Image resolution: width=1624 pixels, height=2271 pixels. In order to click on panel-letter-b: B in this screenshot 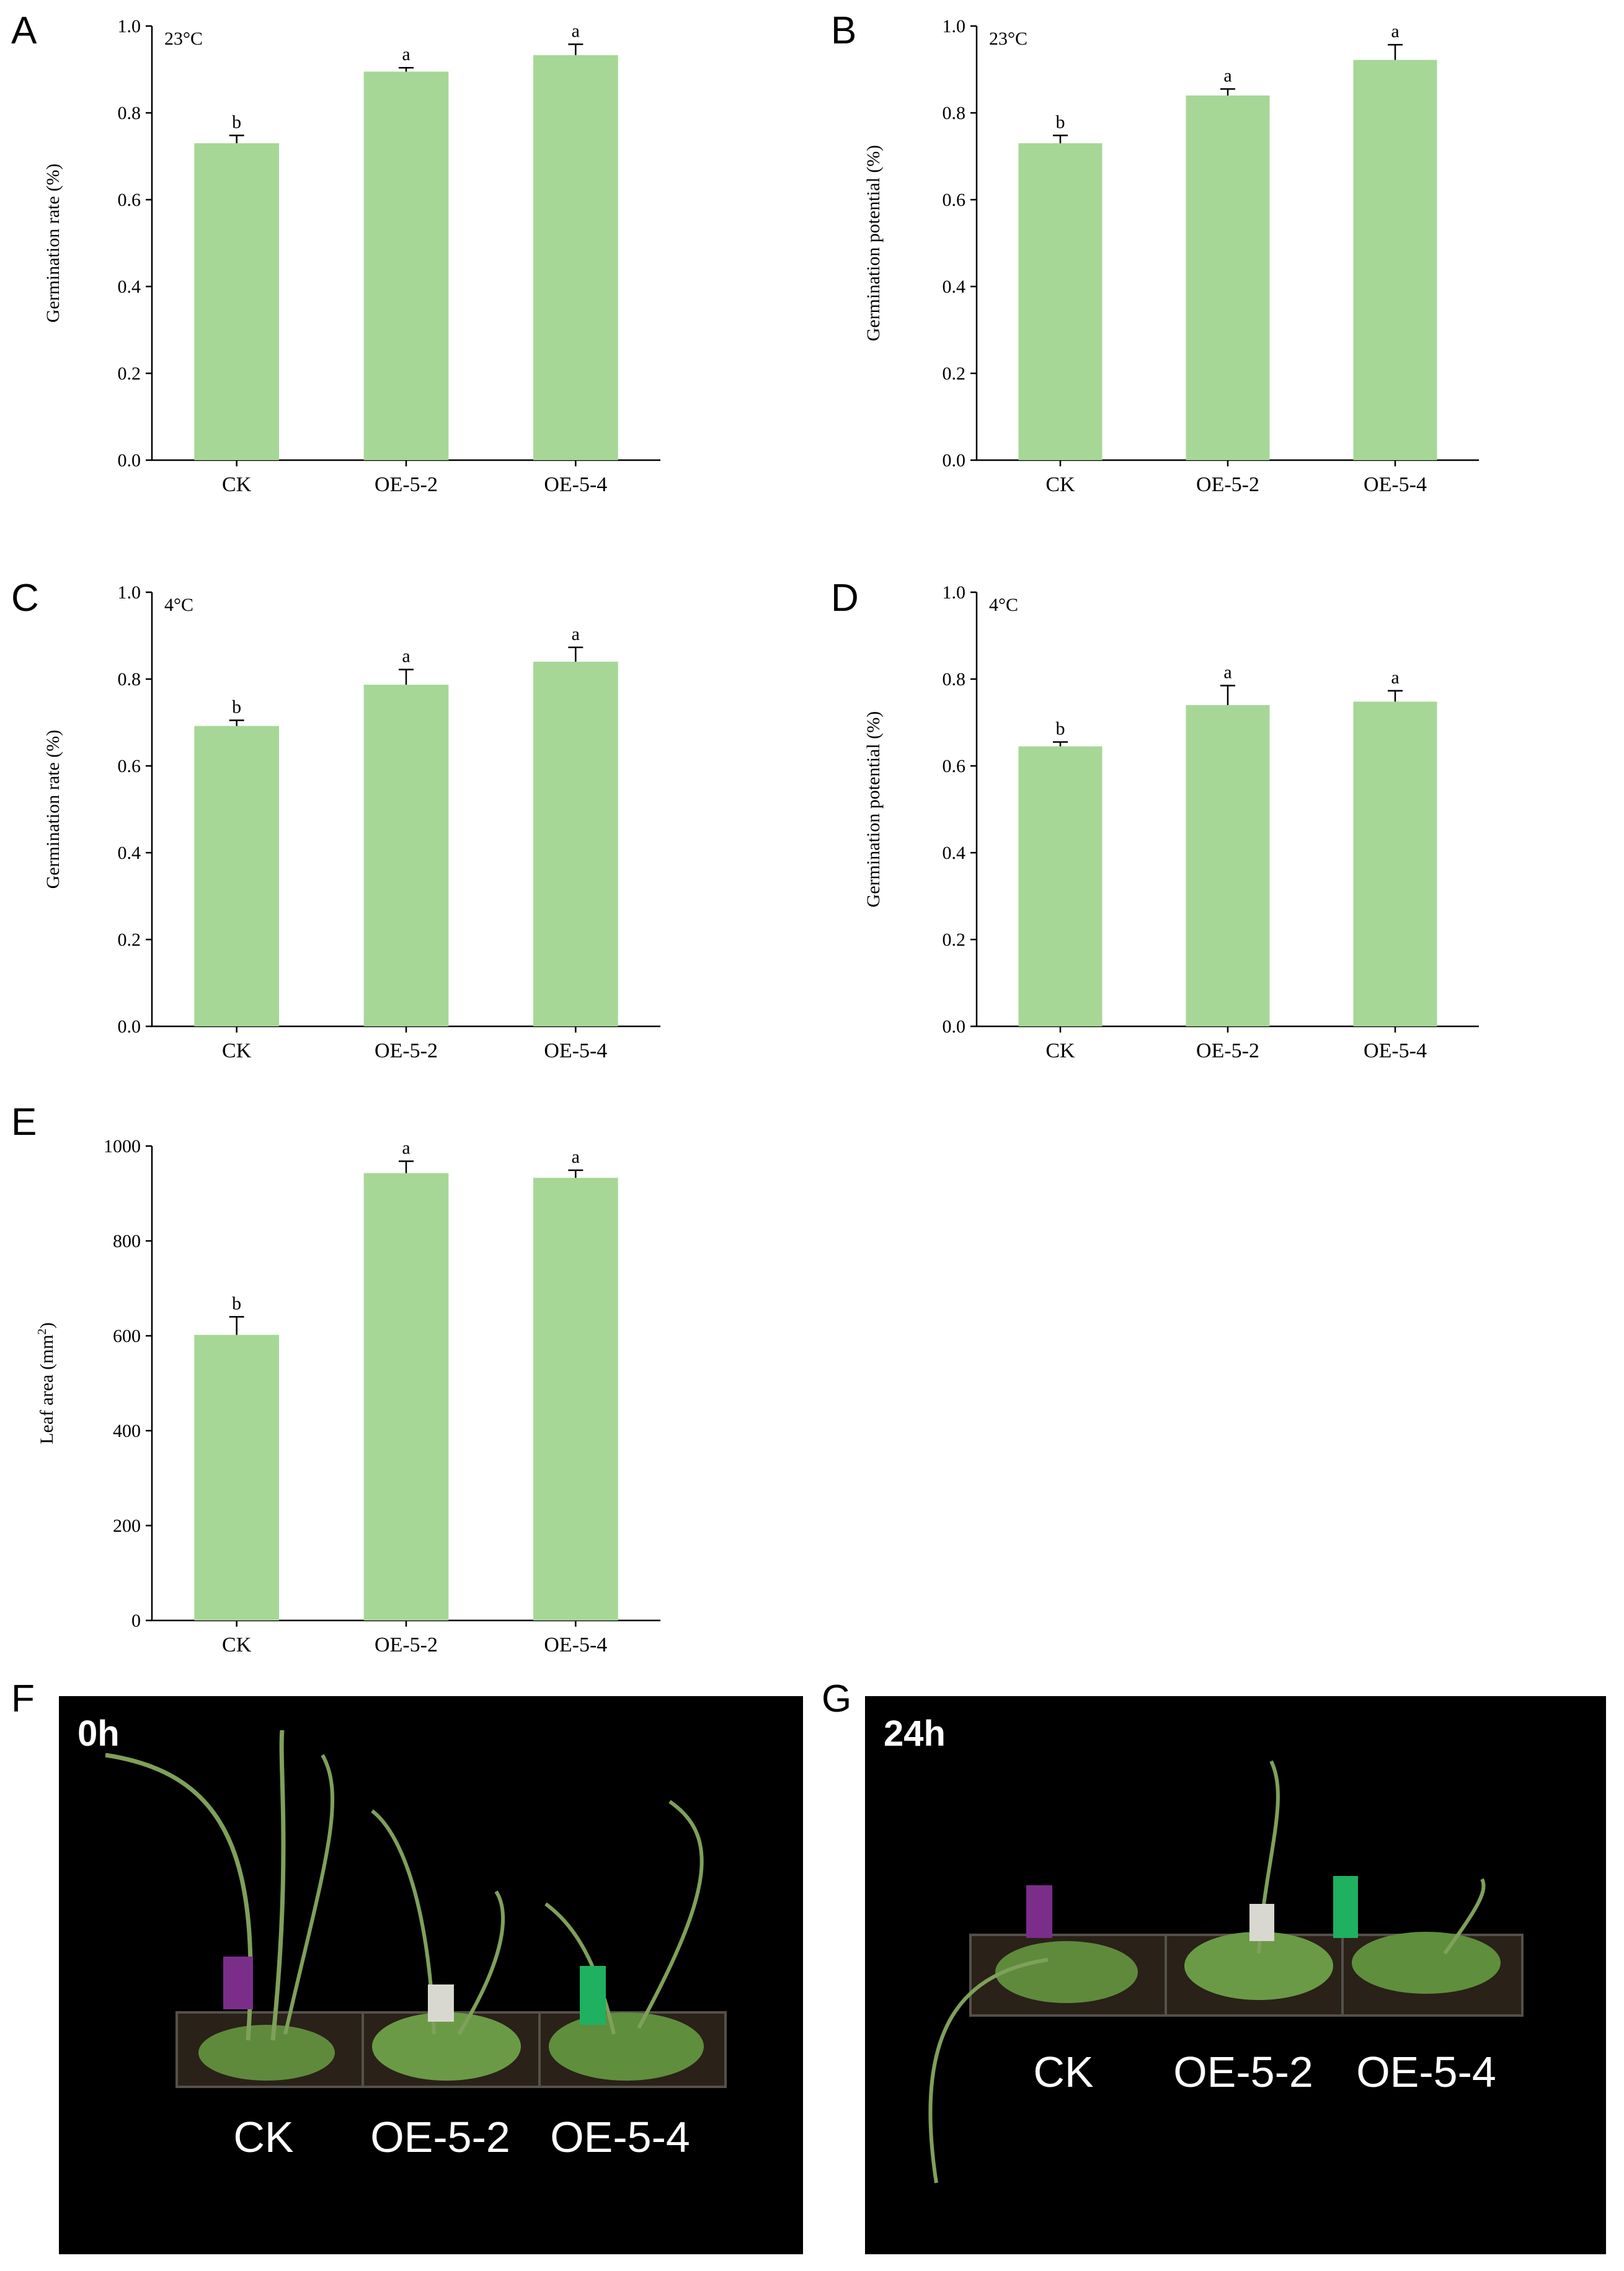, I will do `click(843, 30)`.